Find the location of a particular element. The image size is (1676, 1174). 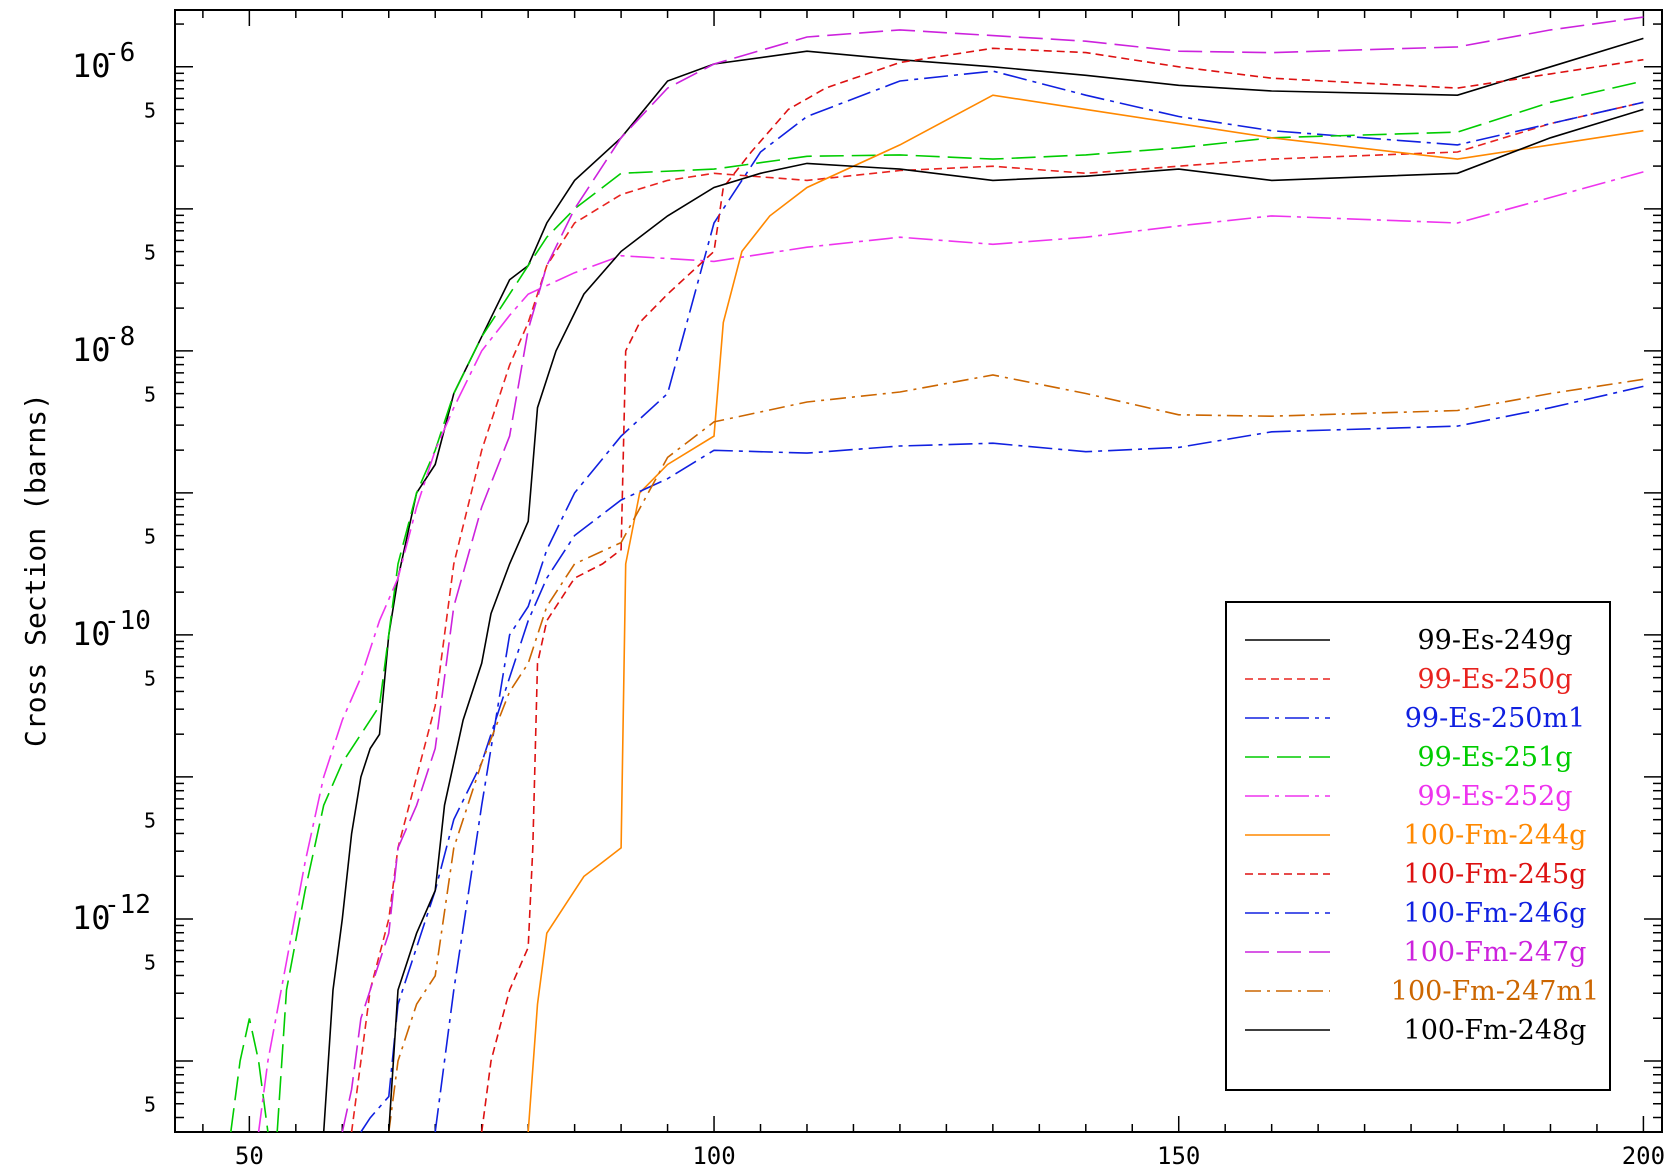

legend-label: 100-Fm-247m1 is located at coordinates (1495, 991).